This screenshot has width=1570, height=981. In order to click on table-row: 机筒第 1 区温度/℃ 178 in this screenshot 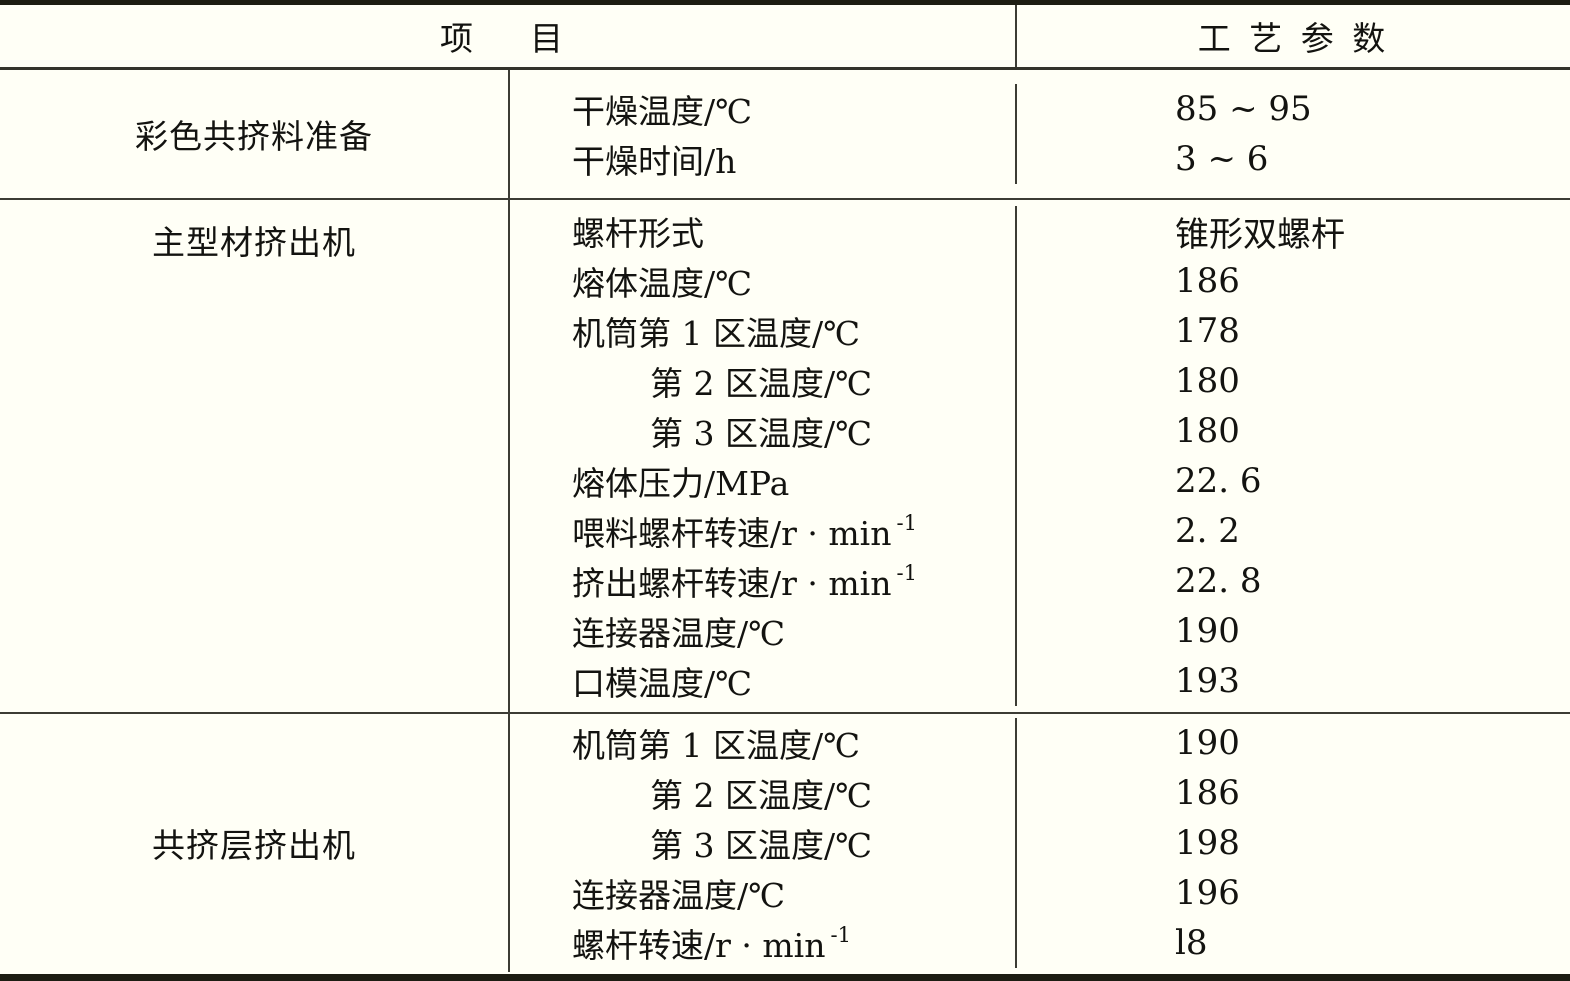, I will do `click(1040, 331)`.